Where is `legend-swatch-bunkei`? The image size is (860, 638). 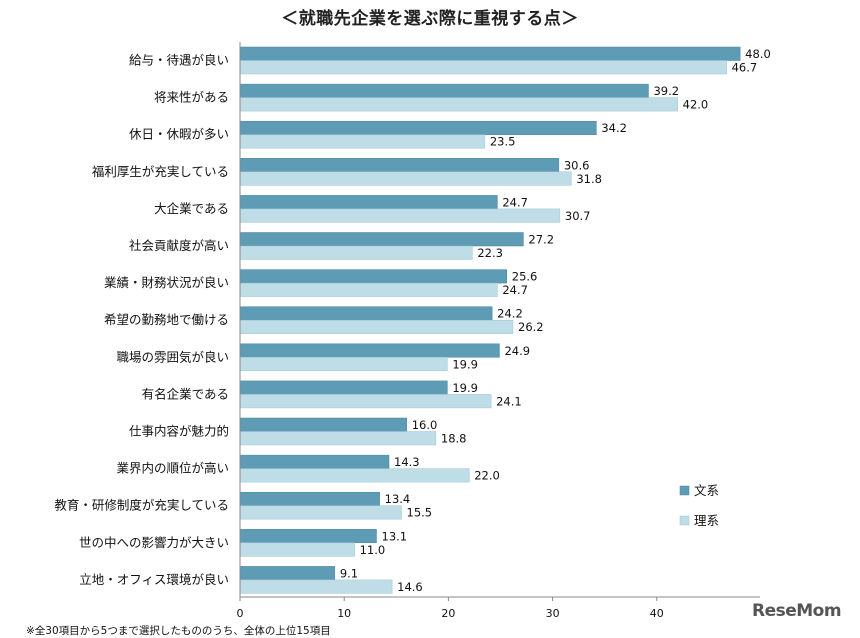 legend-swatch-bunkei is located at coordinates (684, 490).